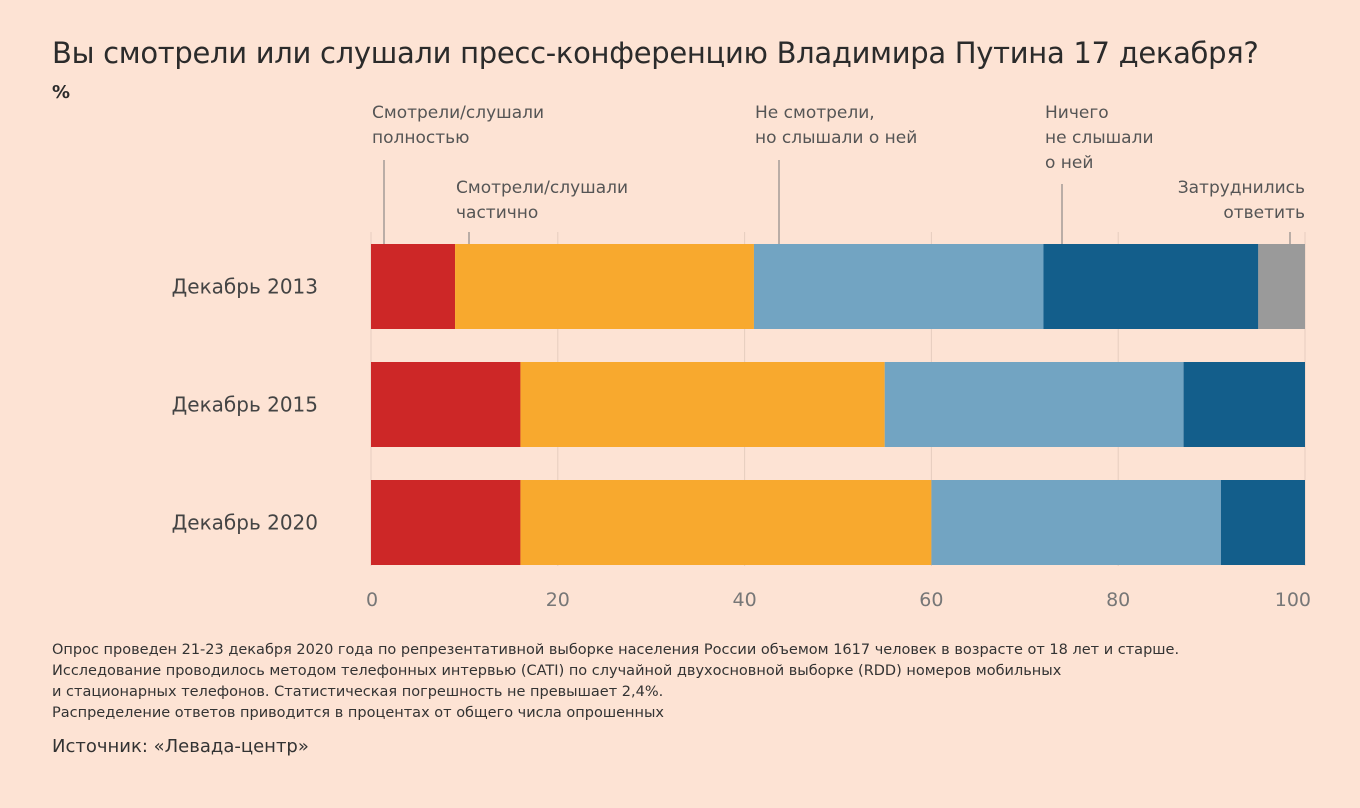 This screenshot has height=808, width=1360. What do you see at coordinates (838, 600) in the screenshot?
I see `x-axis-ticks: 0 20 40 60 80 100` at bounding box center [838, 600].